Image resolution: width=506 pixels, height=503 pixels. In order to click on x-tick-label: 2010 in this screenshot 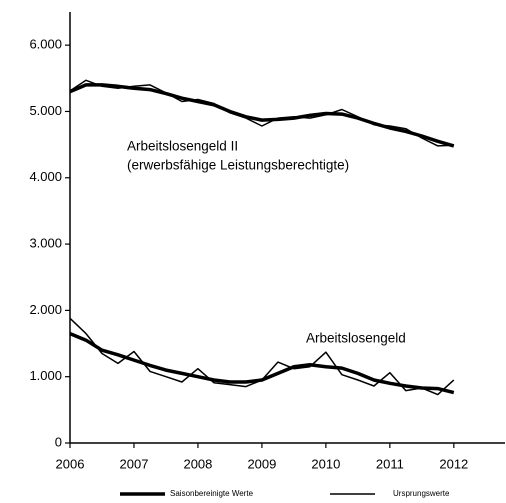, I will do `click(325, 463)`.